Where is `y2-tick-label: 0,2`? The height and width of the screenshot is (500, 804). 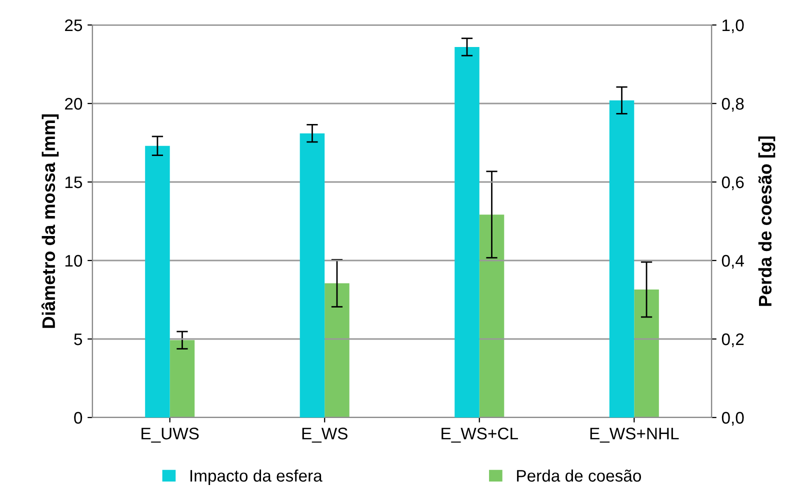 y2-tick-label: 0,2 is located at coordinates (733, 340).